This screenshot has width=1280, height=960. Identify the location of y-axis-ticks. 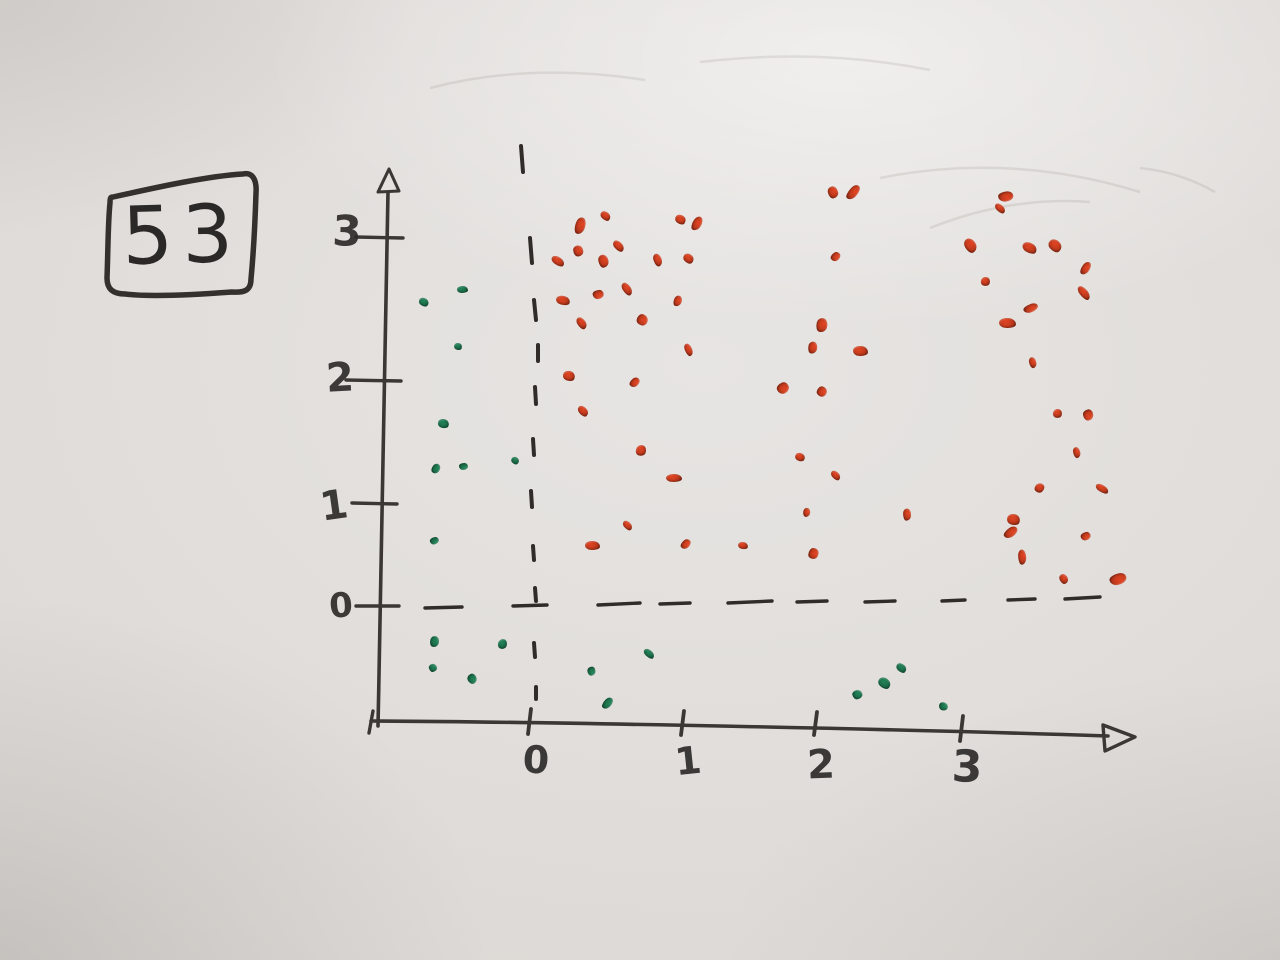
(374, 421).